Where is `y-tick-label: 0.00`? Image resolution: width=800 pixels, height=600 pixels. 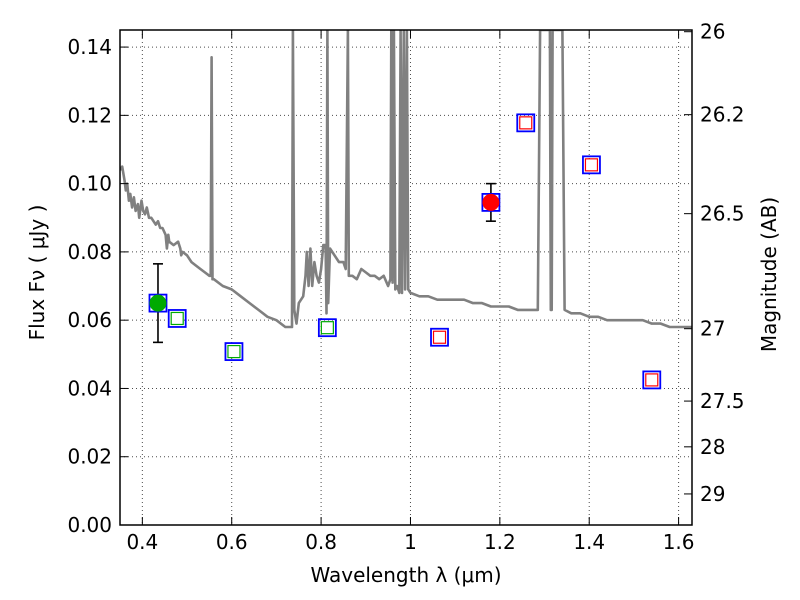
y-tick-label: 0.00 is located at coordinates (89, 525).